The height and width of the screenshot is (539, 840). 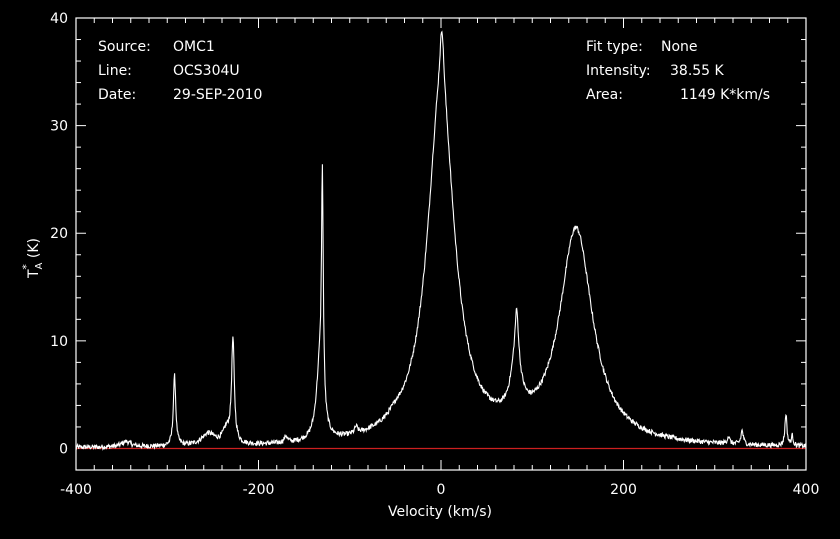 What do you see at coordinates (34, 248) in the screenshot?
I see `y-axis-label-unit: (K)` at bounding box center [34, 248].